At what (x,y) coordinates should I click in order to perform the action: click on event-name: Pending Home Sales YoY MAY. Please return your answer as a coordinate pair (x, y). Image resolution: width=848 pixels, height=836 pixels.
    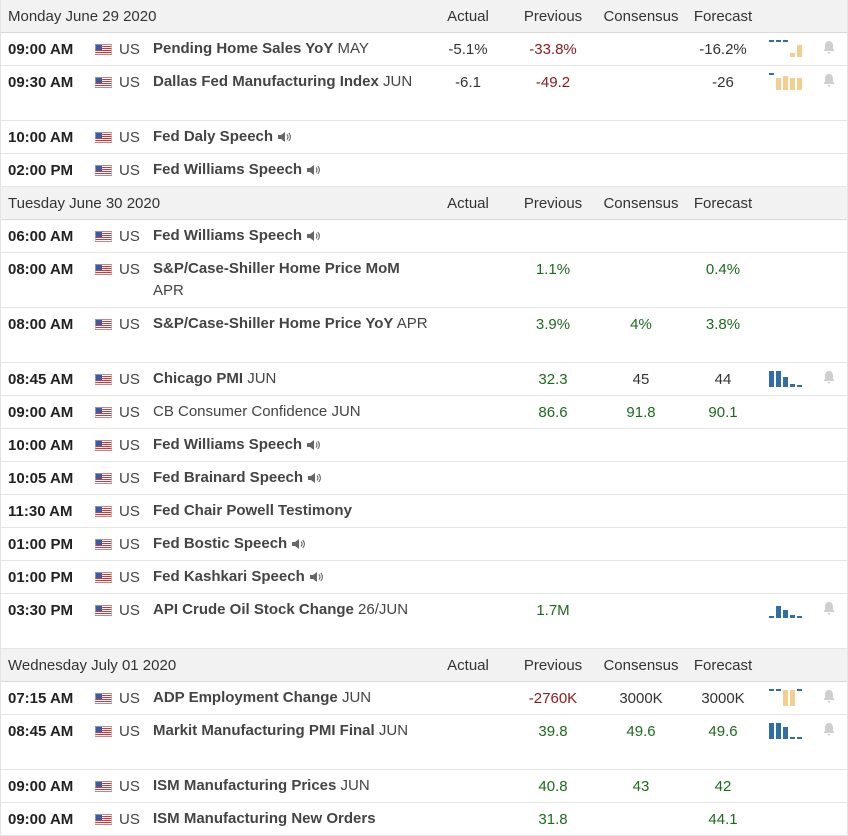
    Looking at the image, I should click on (290, 49).